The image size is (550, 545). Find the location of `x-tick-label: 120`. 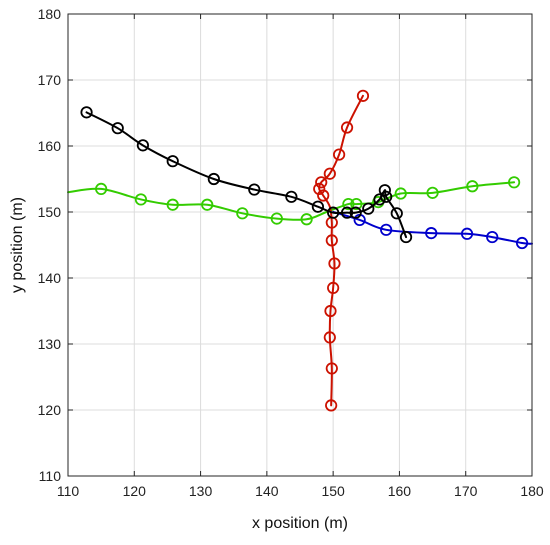

x-tick-label: 120 is located at coordinates (135, 491).